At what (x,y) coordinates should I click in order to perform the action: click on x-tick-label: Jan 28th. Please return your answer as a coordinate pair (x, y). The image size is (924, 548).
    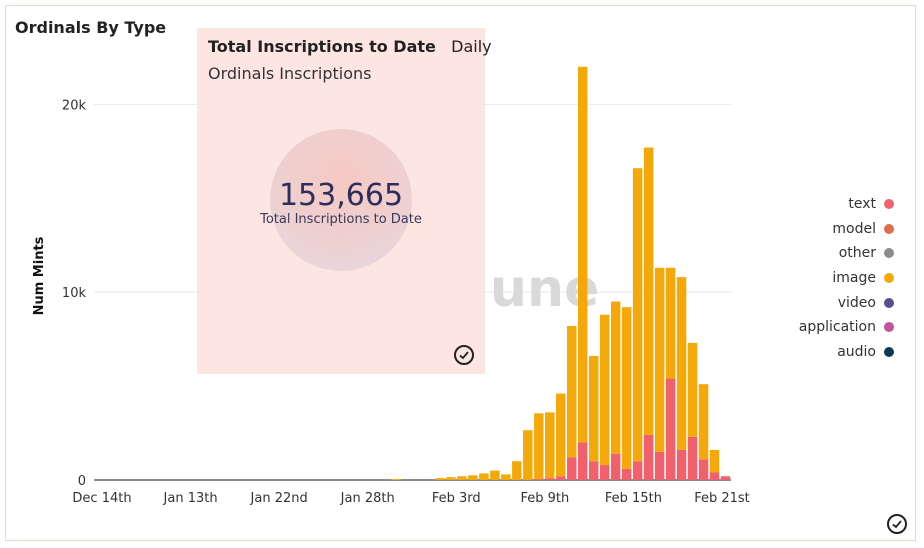
    Looking at the image, I should click on (367, 498).